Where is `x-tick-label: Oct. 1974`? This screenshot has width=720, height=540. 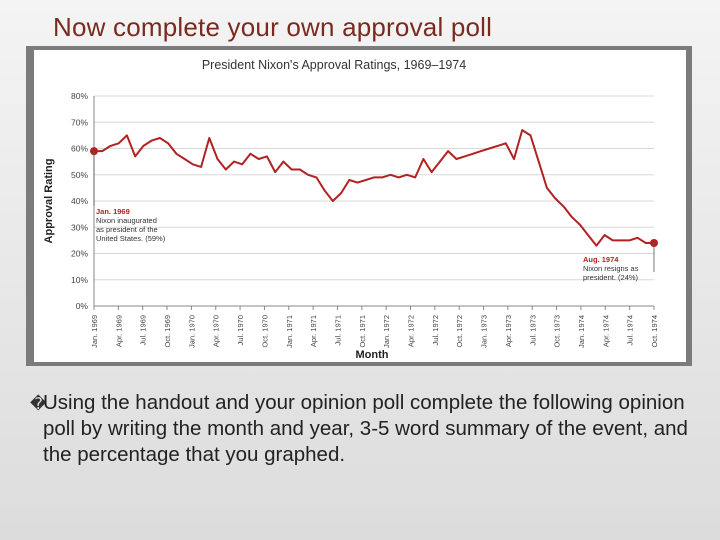 x-tick-label: Oct. 1974 is located at coordinates (654, 331).